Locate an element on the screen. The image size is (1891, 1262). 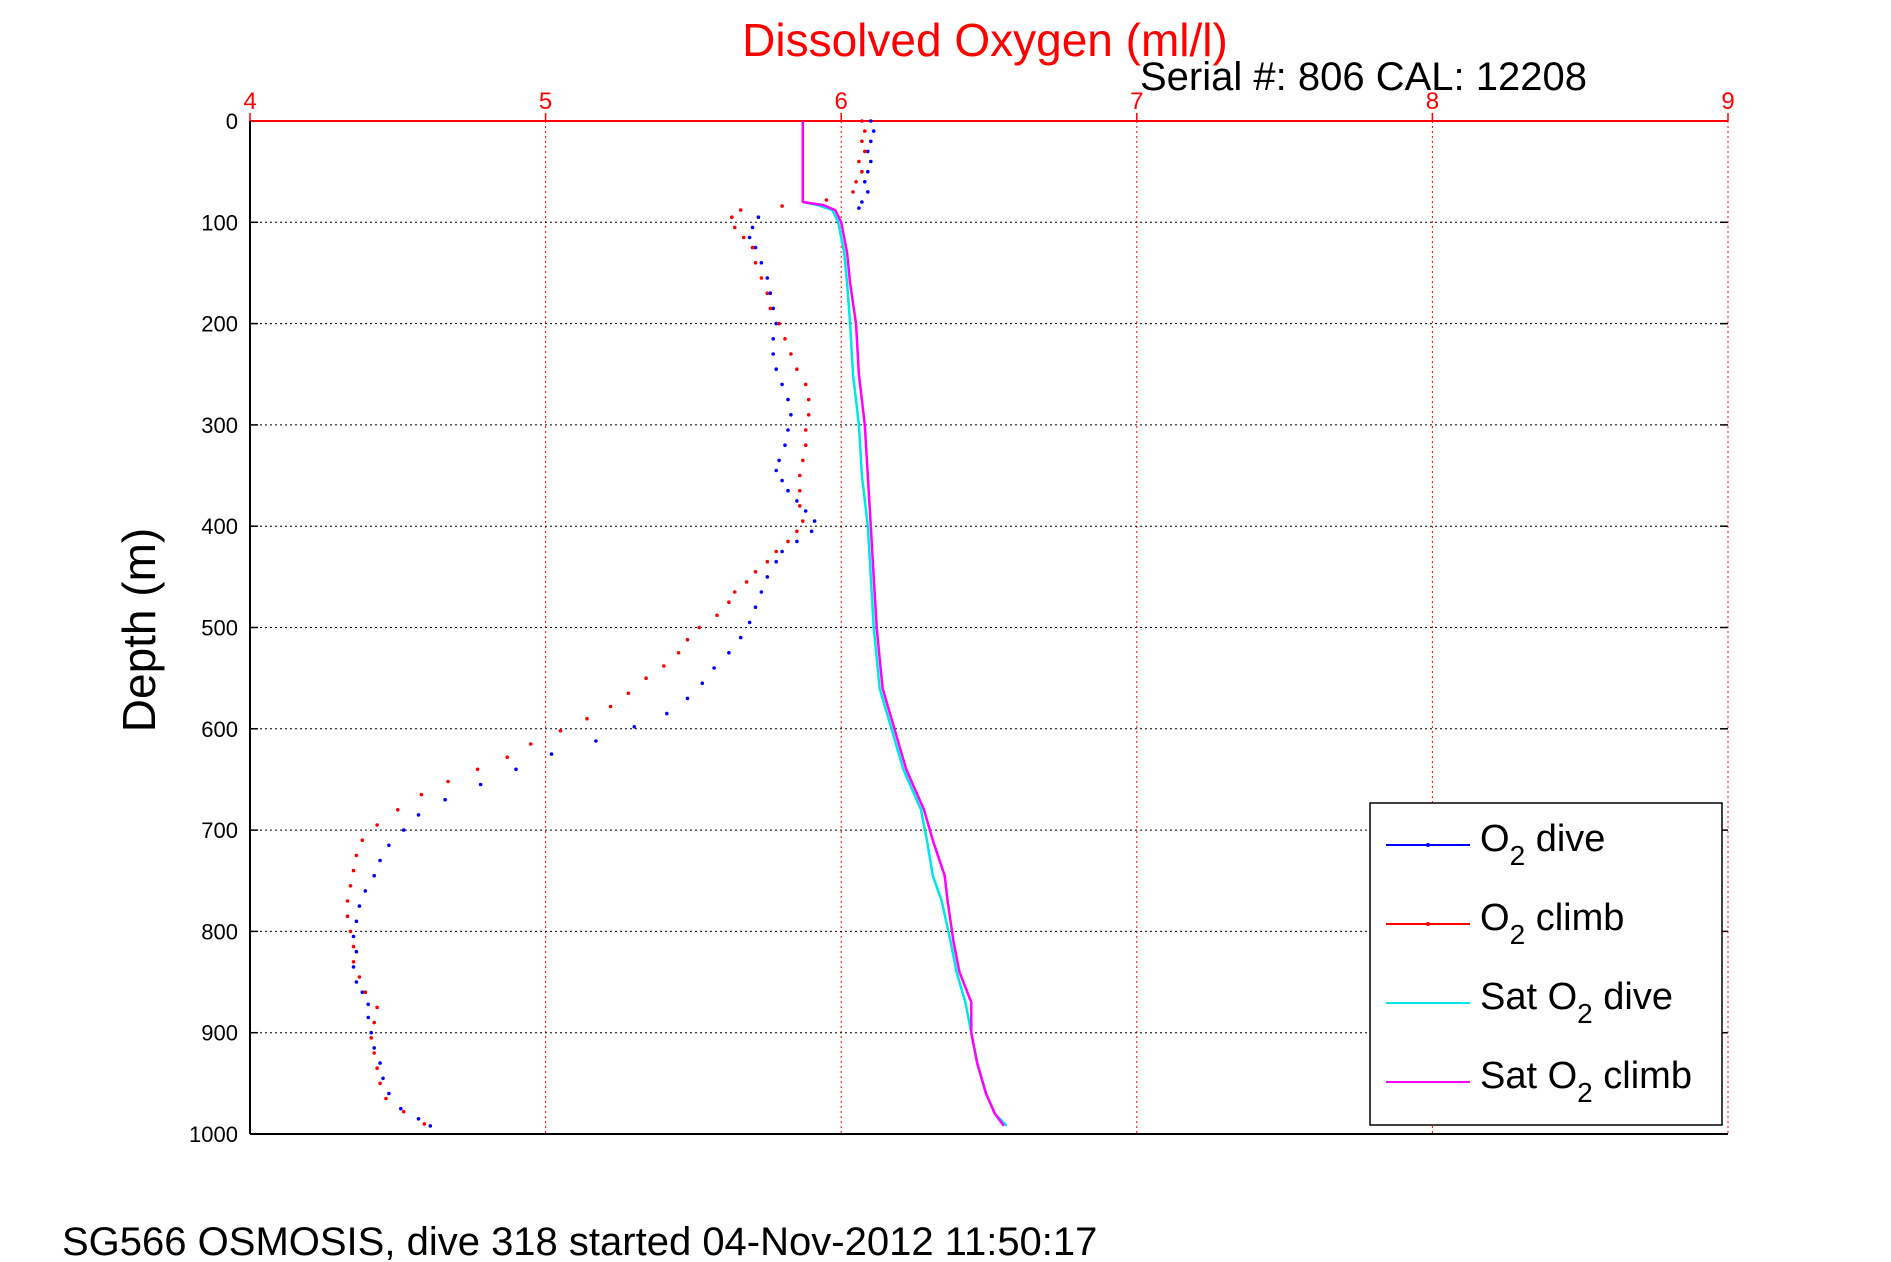
legend-label-main: O is located at coordinates (1495, 918).